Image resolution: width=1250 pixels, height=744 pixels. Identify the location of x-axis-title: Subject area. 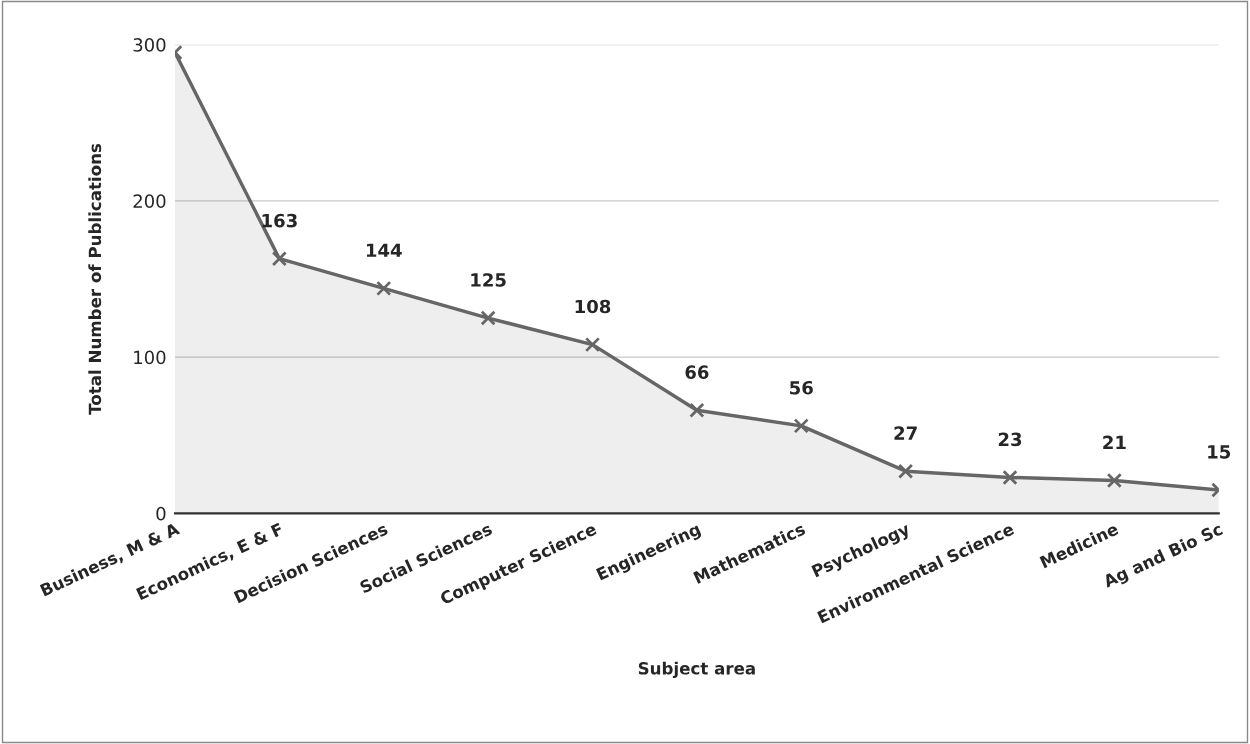
(696, 669).